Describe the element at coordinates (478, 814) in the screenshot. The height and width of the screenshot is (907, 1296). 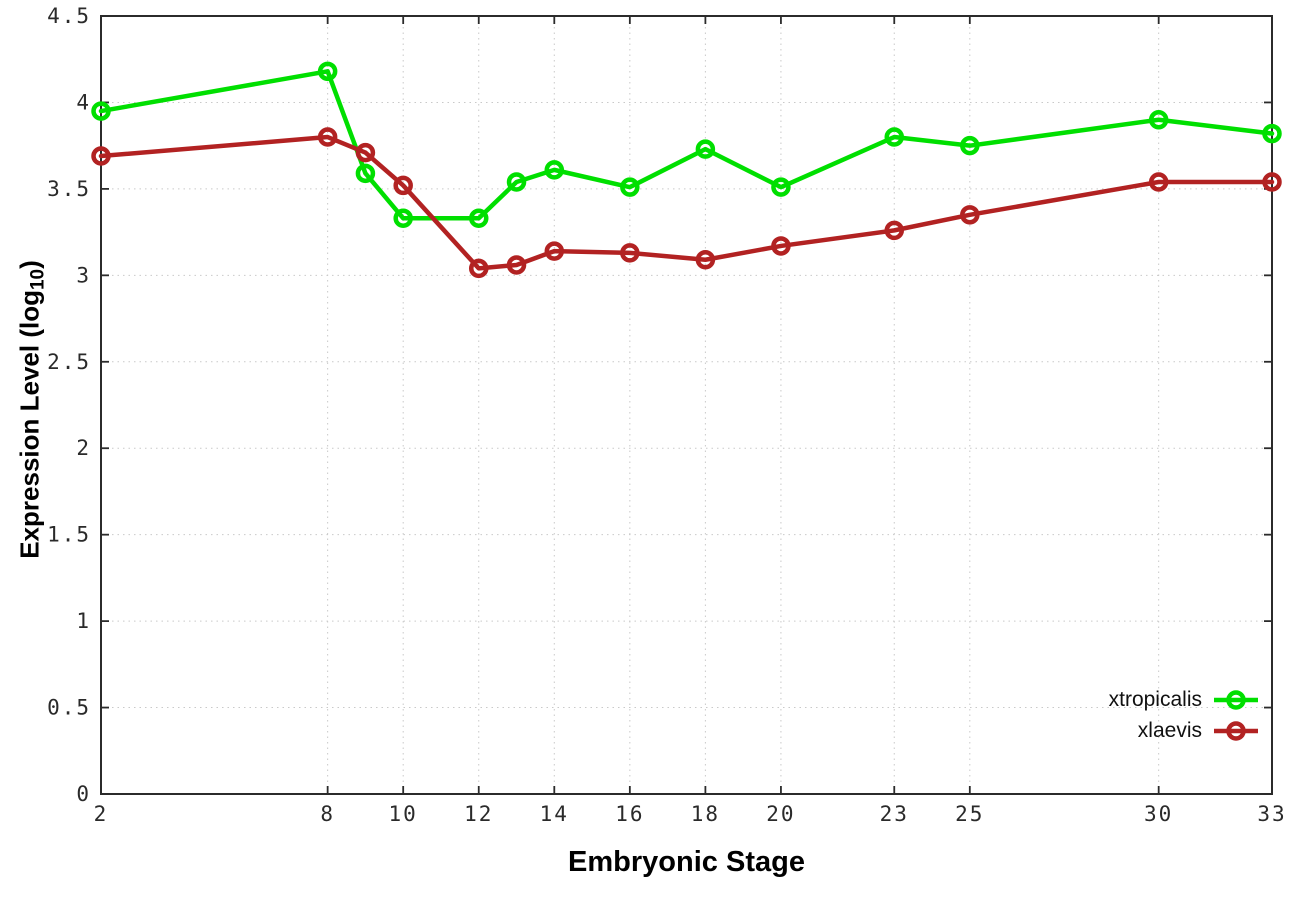
I see `x-tick-label: 12` at that location.